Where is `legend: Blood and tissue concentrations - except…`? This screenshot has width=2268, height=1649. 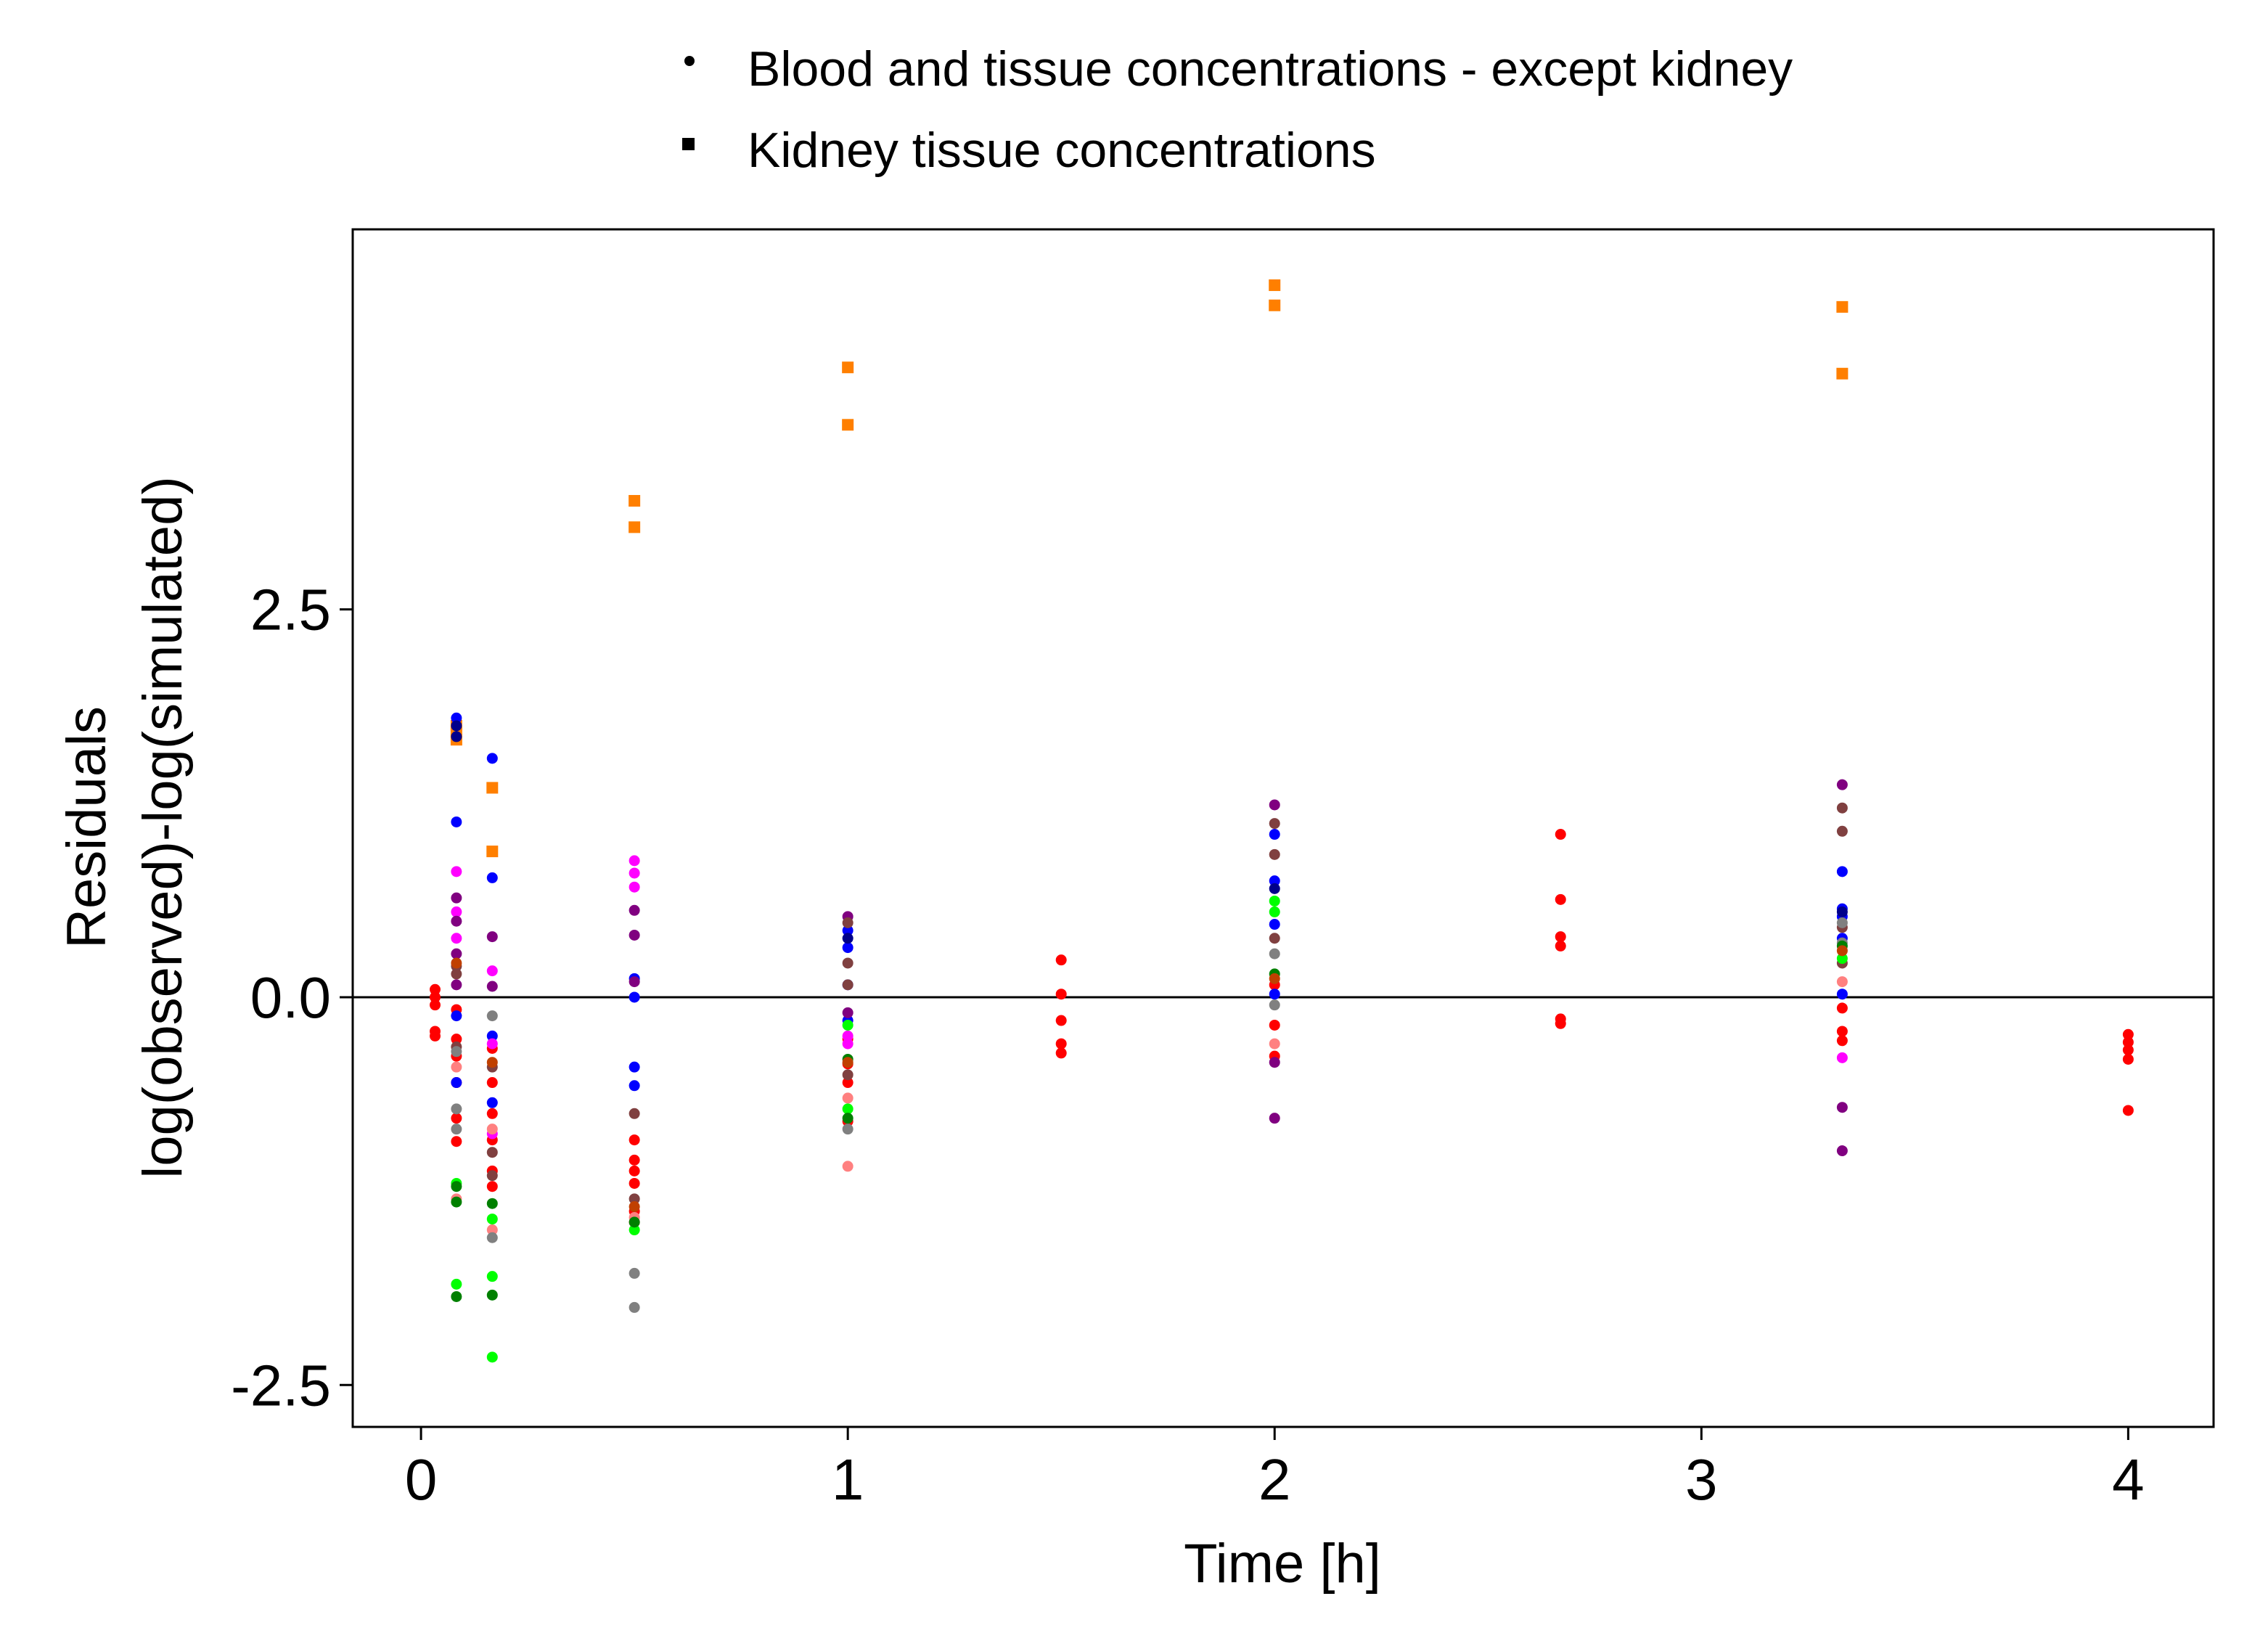 legend: Blood and tissue concentrations - except… is located at coordinates (1237, 109).